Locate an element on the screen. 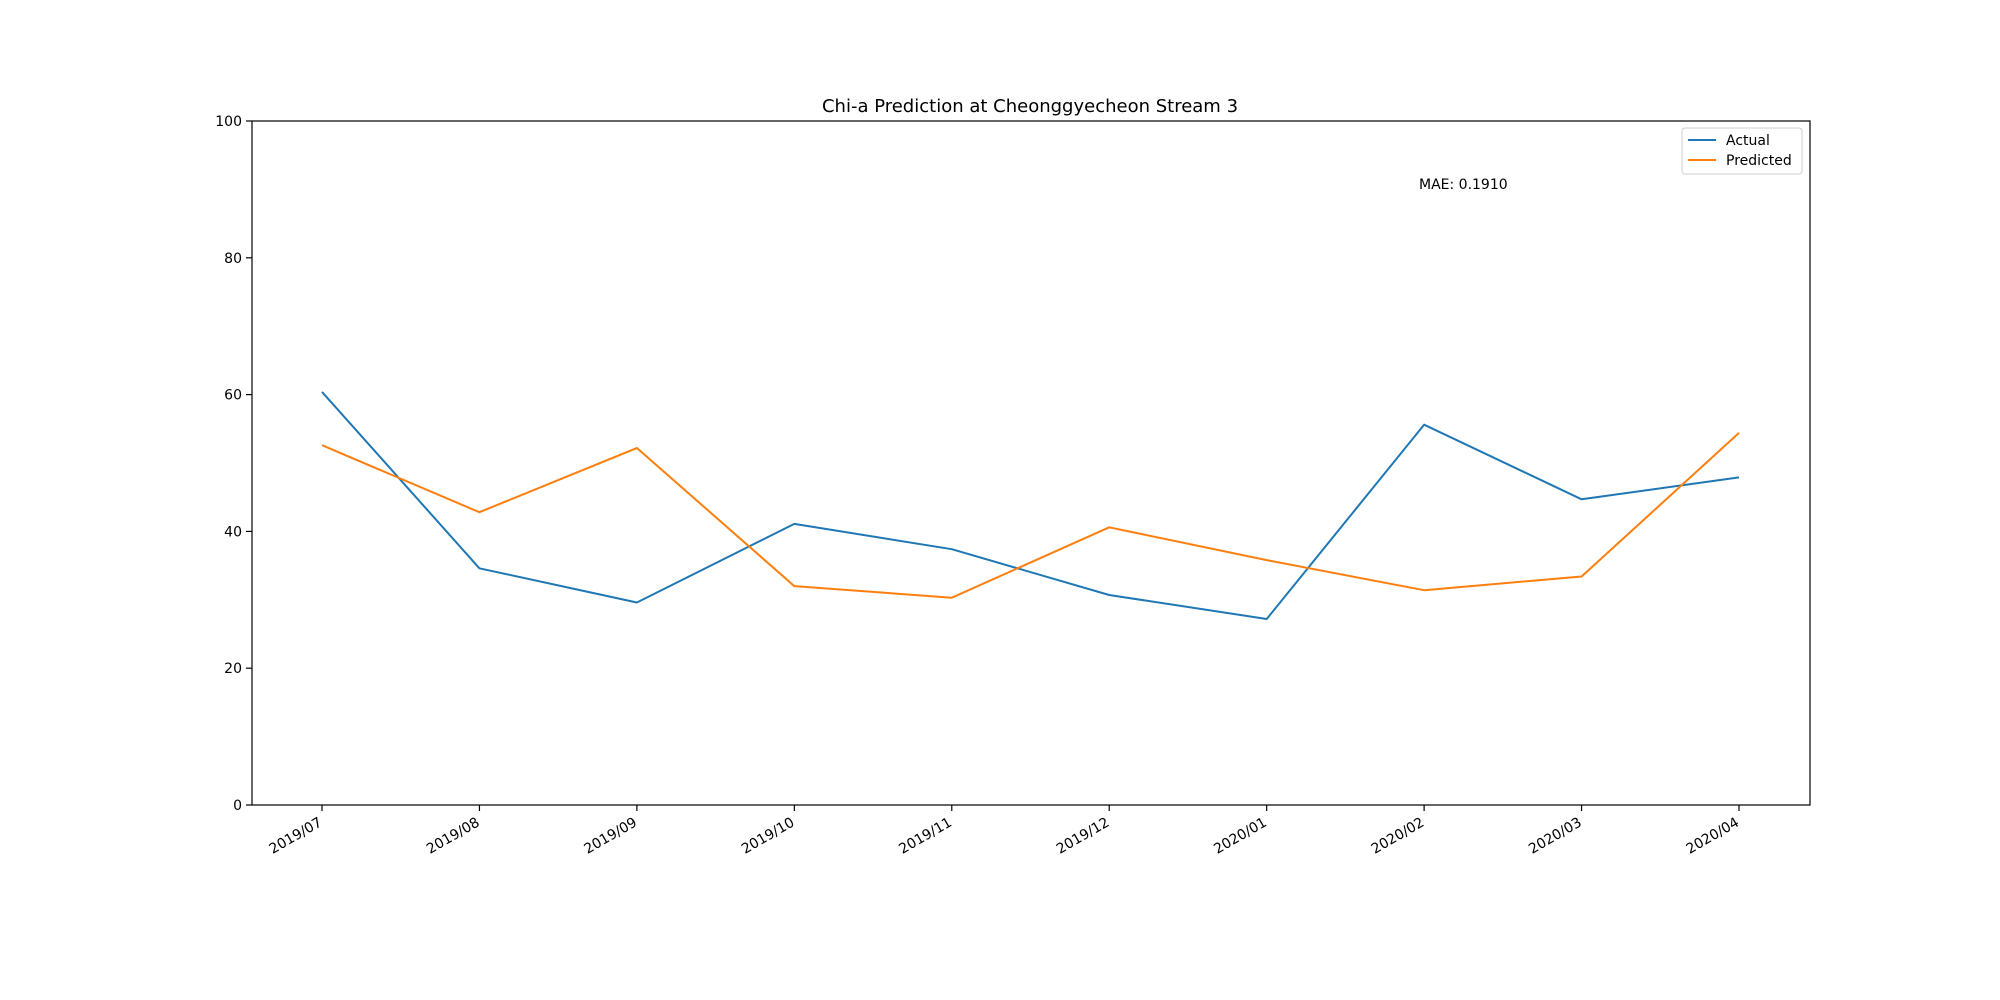 Image resolution: width=2000 pixels, height=1000 pixels. y-tick-label: 0 is located at coordinates (237, 806).